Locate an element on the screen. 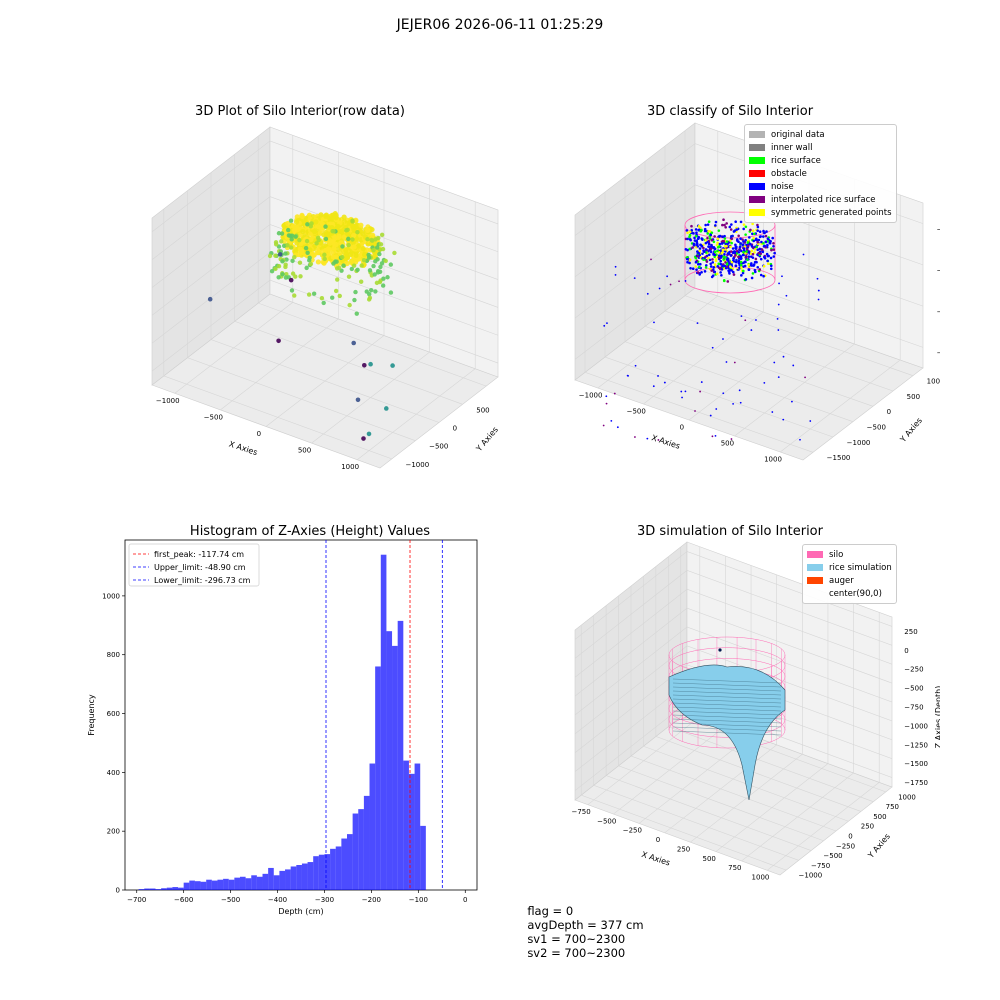 This screenshot has height=1000, width=1000. legend-entry: center(90,0) is located at coordinates (849, 593).